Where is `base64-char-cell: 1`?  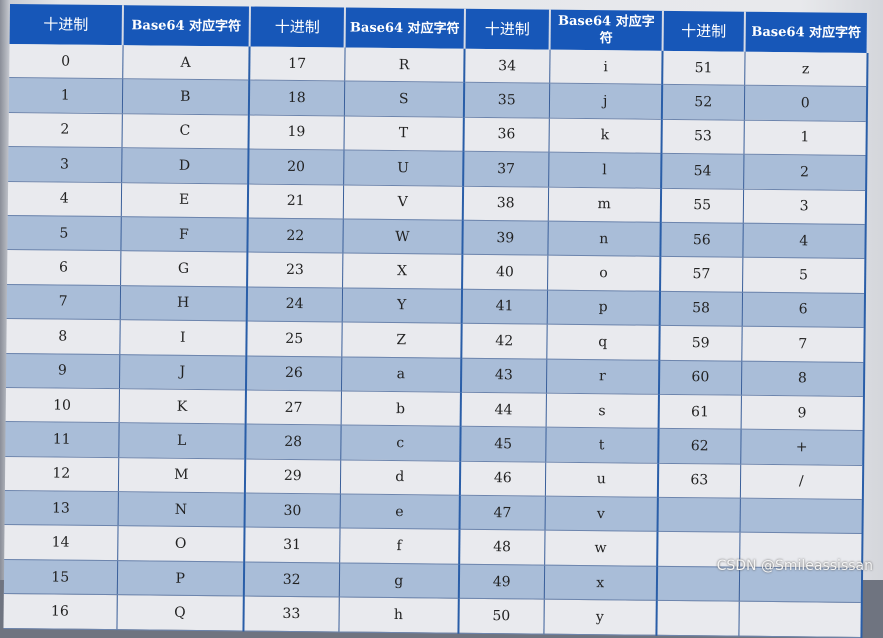
base64-char-cell: 1 is located at coordinates (805, 137).